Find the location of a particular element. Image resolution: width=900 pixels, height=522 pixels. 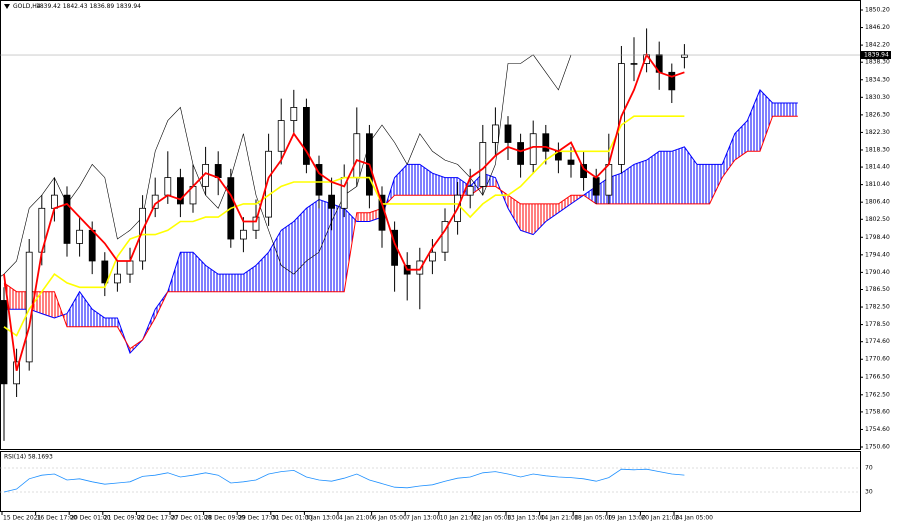

y-tick-label: 1750.60 is located at coordinates (877, 447).